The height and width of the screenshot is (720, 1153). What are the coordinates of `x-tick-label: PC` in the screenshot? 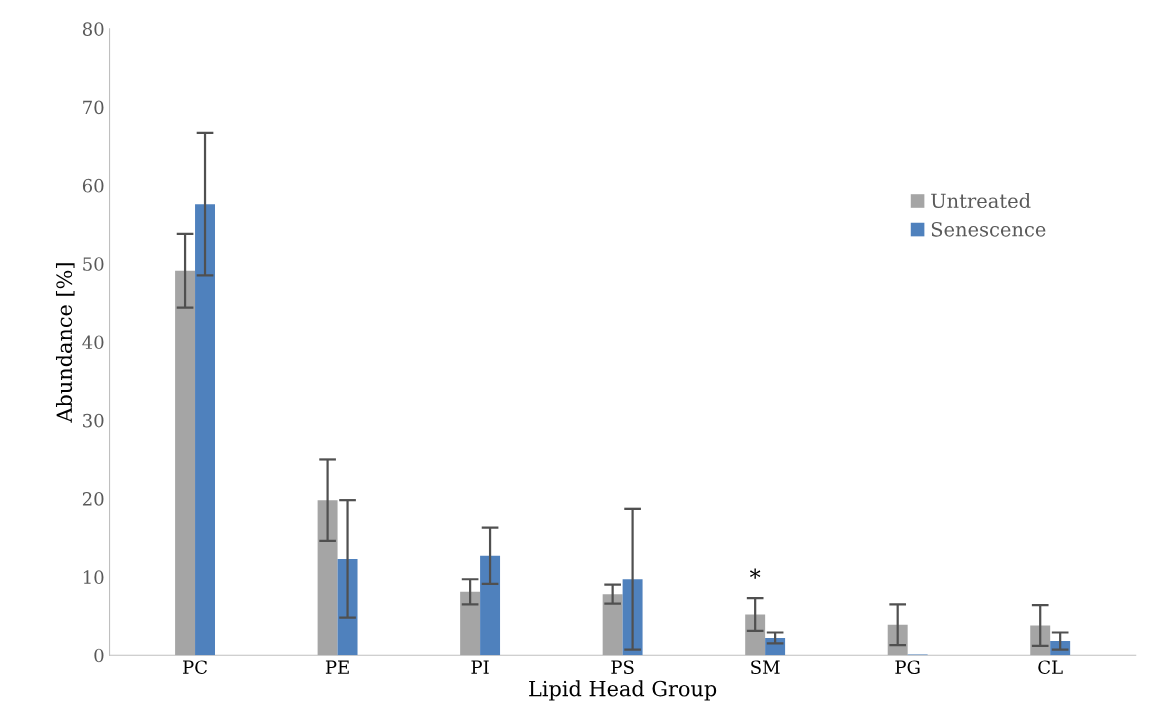 It's located at (195, 667).